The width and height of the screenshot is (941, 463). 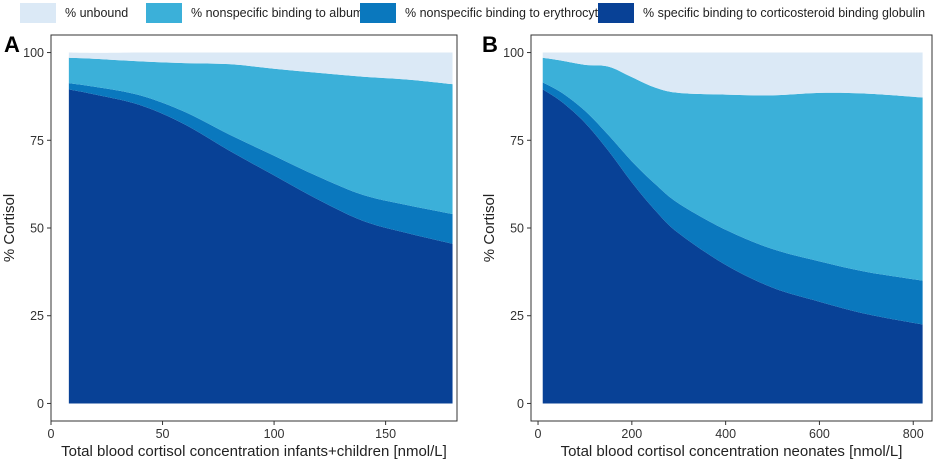 I want to click on panel-a-xtick-label-0: 0, so click(x=51, y=434).